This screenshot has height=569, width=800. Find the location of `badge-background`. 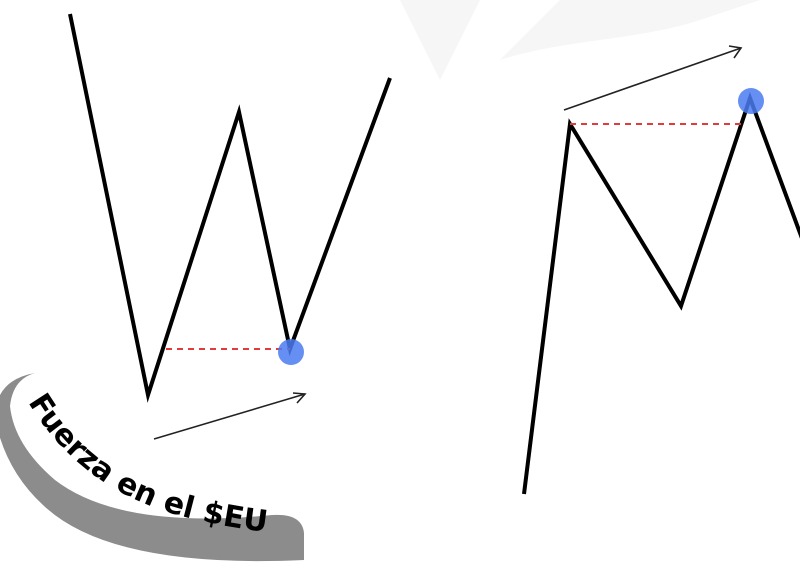

badge-background is located at coordinates (152, 467).